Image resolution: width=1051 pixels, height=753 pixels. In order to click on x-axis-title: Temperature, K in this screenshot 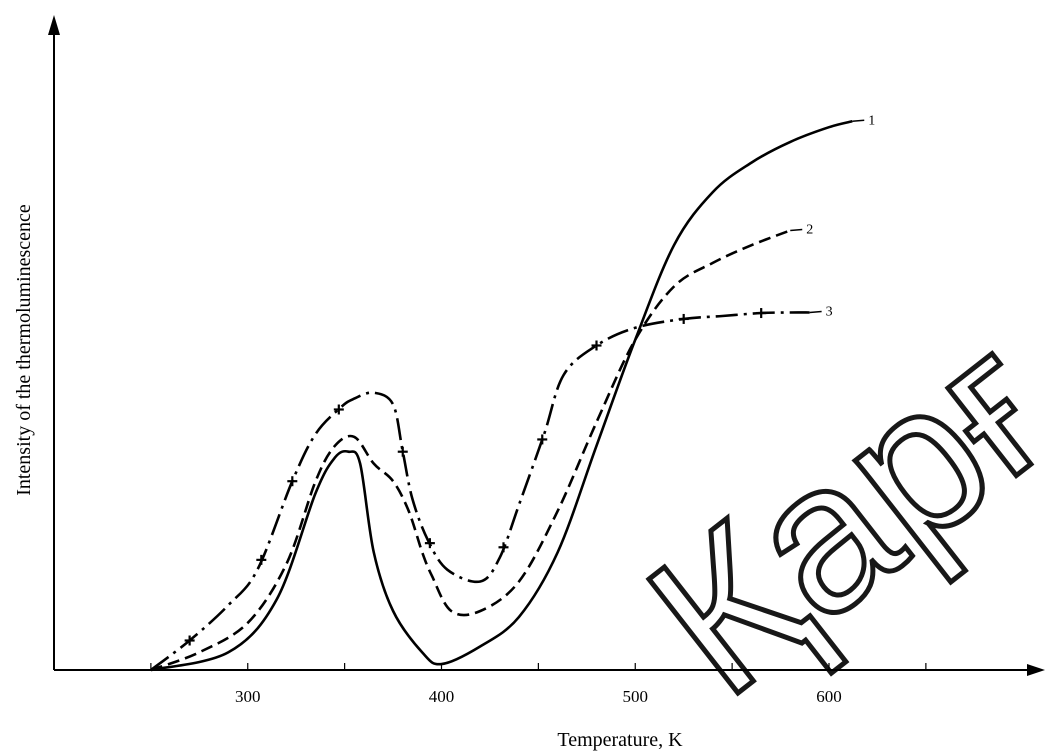, I will do `click(620, 740)`.